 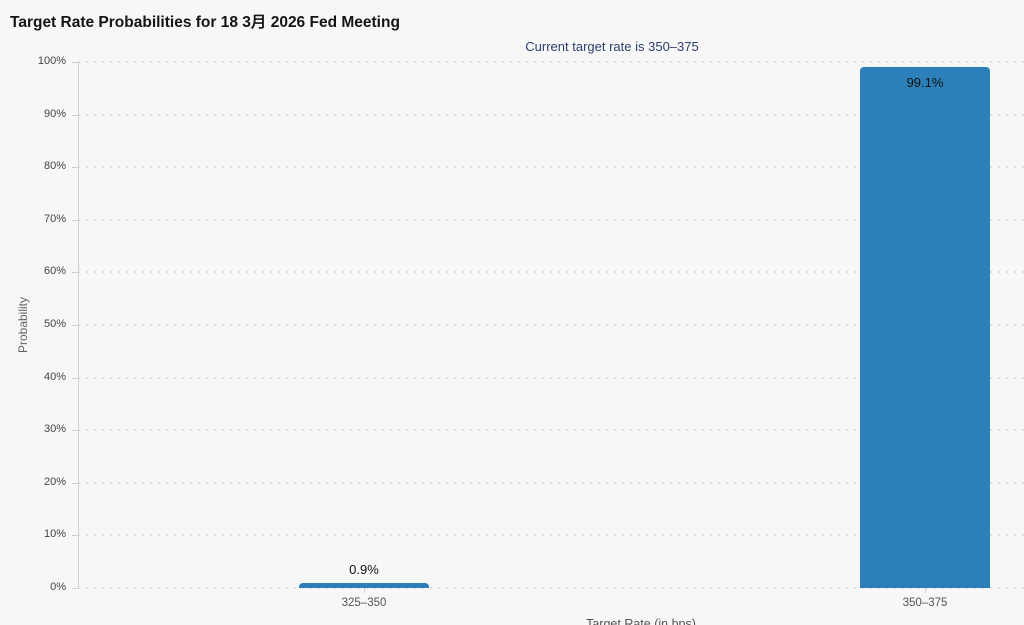 I want to click on y-axis-tick-label: 20%, so click(x=54, y=481).